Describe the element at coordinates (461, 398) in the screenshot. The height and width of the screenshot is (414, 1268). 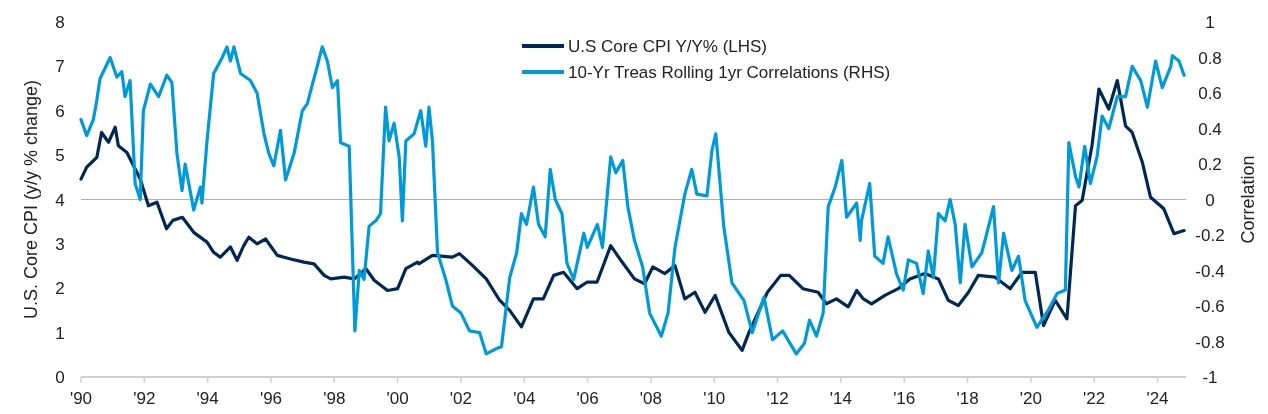
I see `x-tick-label: '02` at that location.